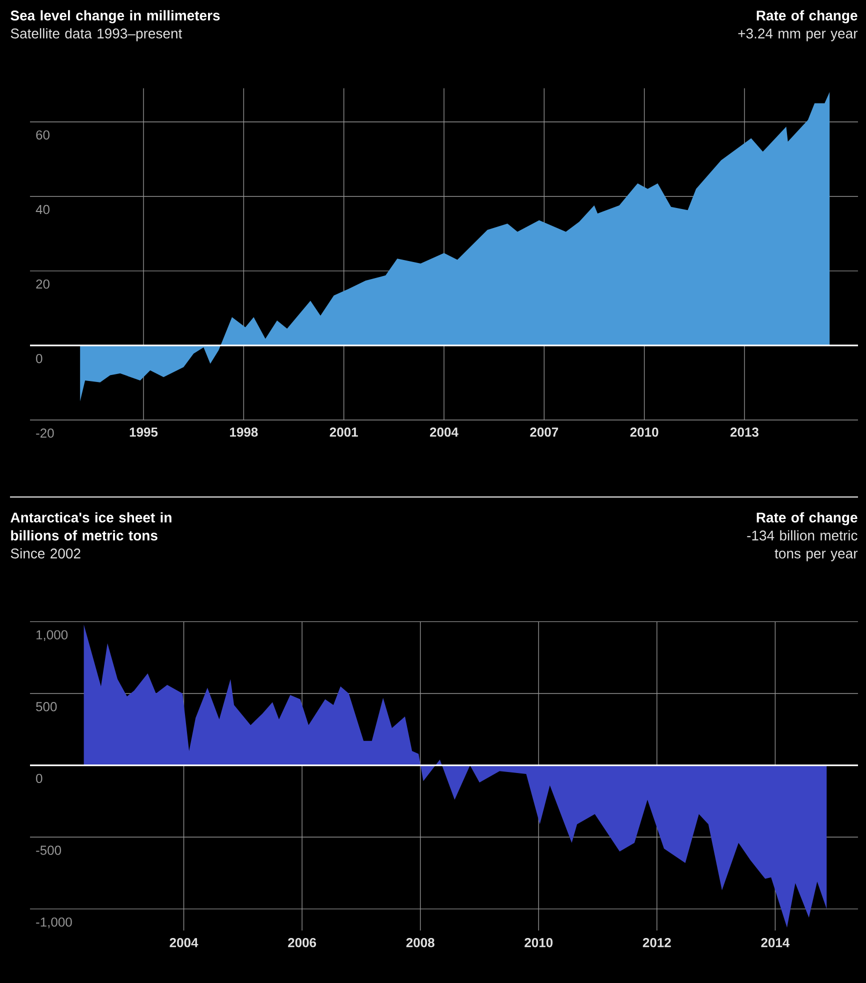 Image resolution: width=866 pixels, height=983 pixels. What do you see at coordinates (45, 553) in the screenshot?
I see `chart-subtitle: Since 2002` at bounding box center [45, 553].